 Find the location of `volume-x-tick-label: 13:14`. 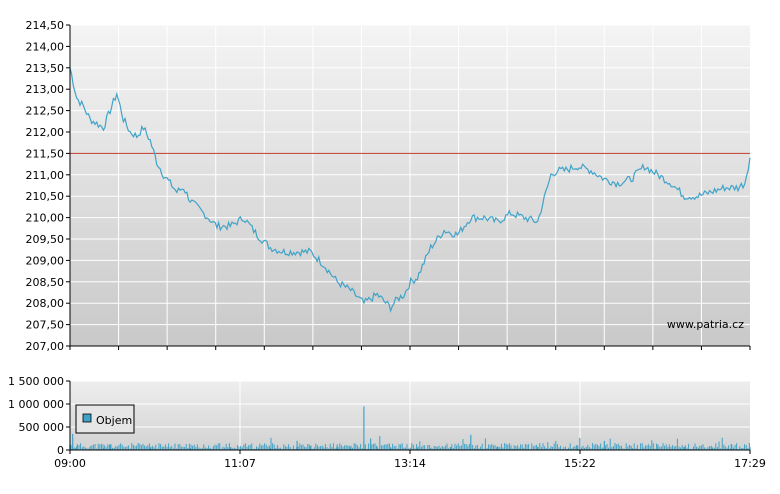

volume-x-tick-label: 13:14 is located at coordinates (410, 463).